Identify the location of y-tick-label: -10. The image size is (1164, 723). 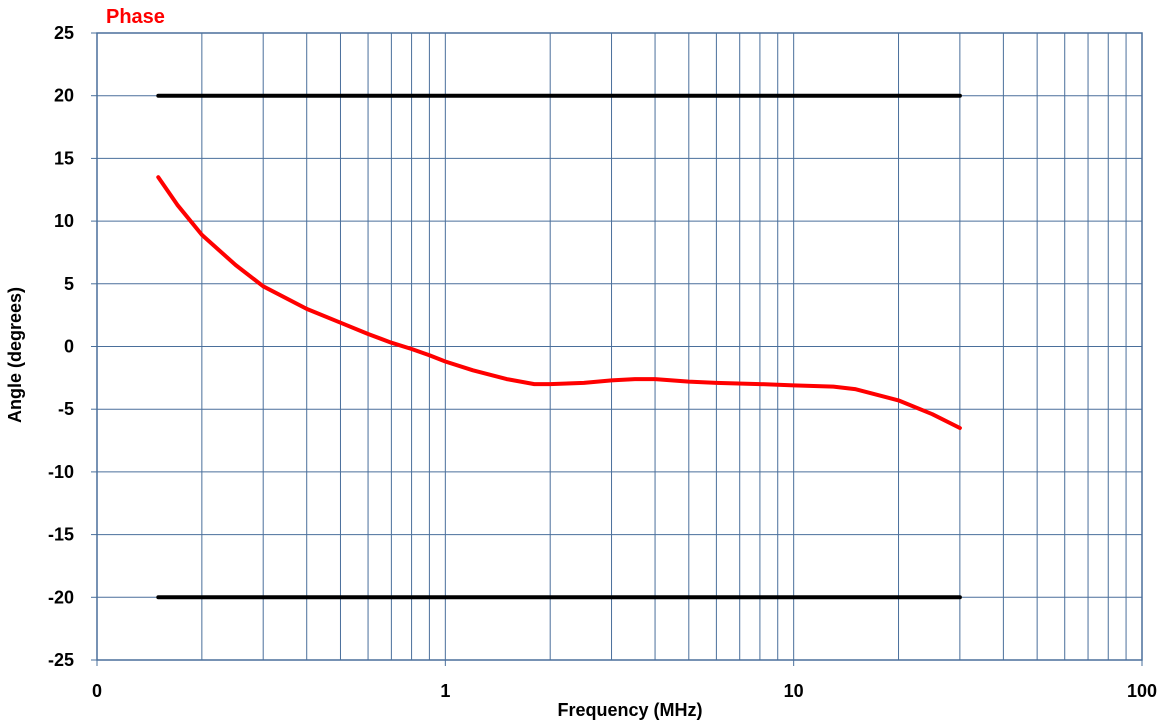
(61, 472).